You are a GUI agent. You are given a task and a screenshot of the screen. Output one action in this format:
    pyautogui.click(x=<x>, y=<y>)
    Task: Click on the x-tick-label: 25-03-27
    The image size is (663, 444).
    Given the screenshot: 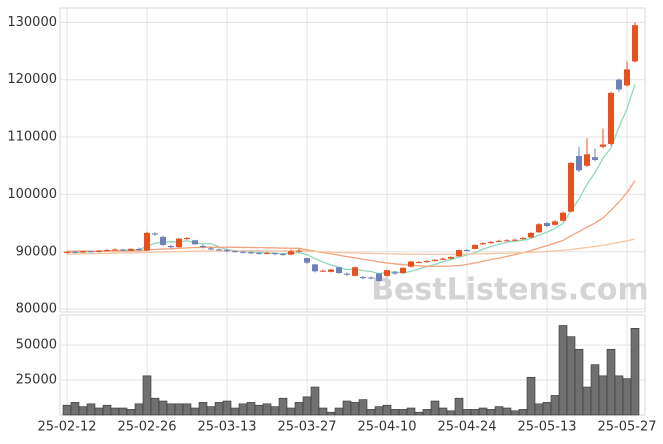 What is the action you would take?
    pyautogui.click(x=306, y=427)
    